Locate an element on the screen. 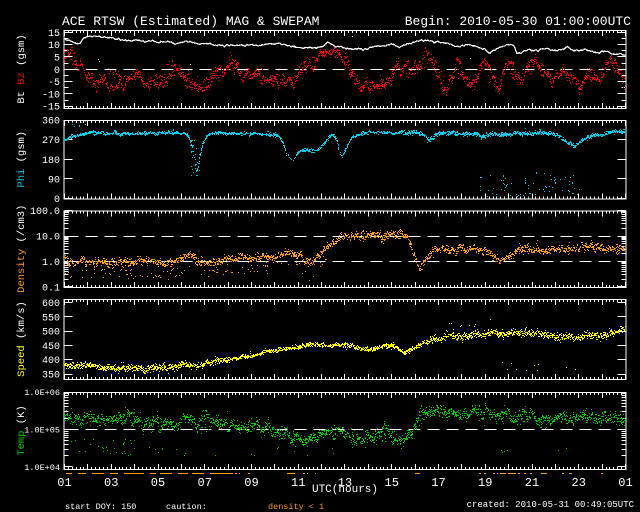 This screenshot has width=640, height=512. svg-text: 1.0E+04 is located at coordinates (42, 468).